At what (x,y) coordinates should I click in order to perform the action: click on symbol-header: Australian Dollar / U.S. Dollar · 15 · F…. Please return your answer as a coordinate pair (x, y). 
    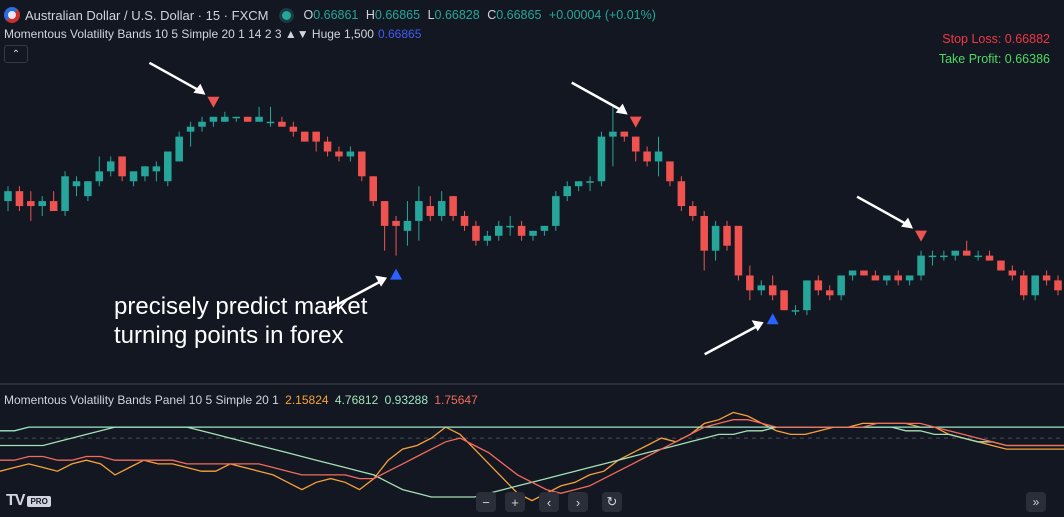
    Looking at the image, I should click on (332, 15).